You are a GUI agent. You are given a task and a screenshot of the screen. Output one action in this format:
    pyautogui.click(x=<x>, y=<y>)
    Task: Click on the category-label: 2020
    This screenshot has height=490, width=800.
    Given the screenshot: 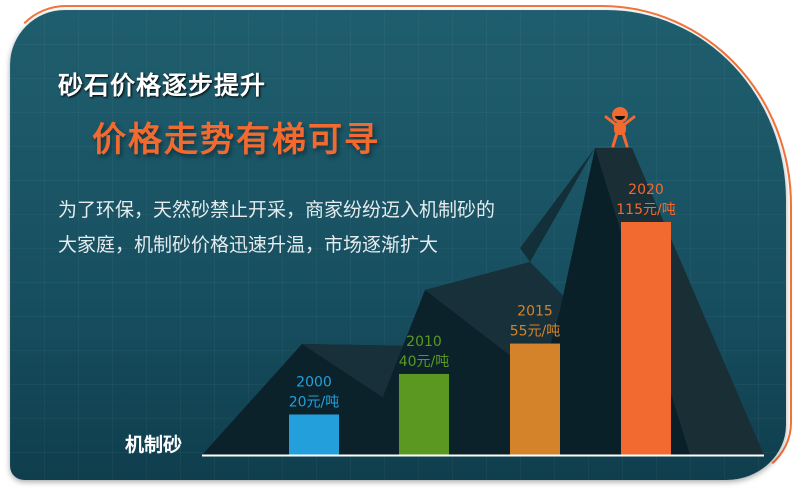 What is the action you would take?
    pyautogui.click(x=646, y=190)
    